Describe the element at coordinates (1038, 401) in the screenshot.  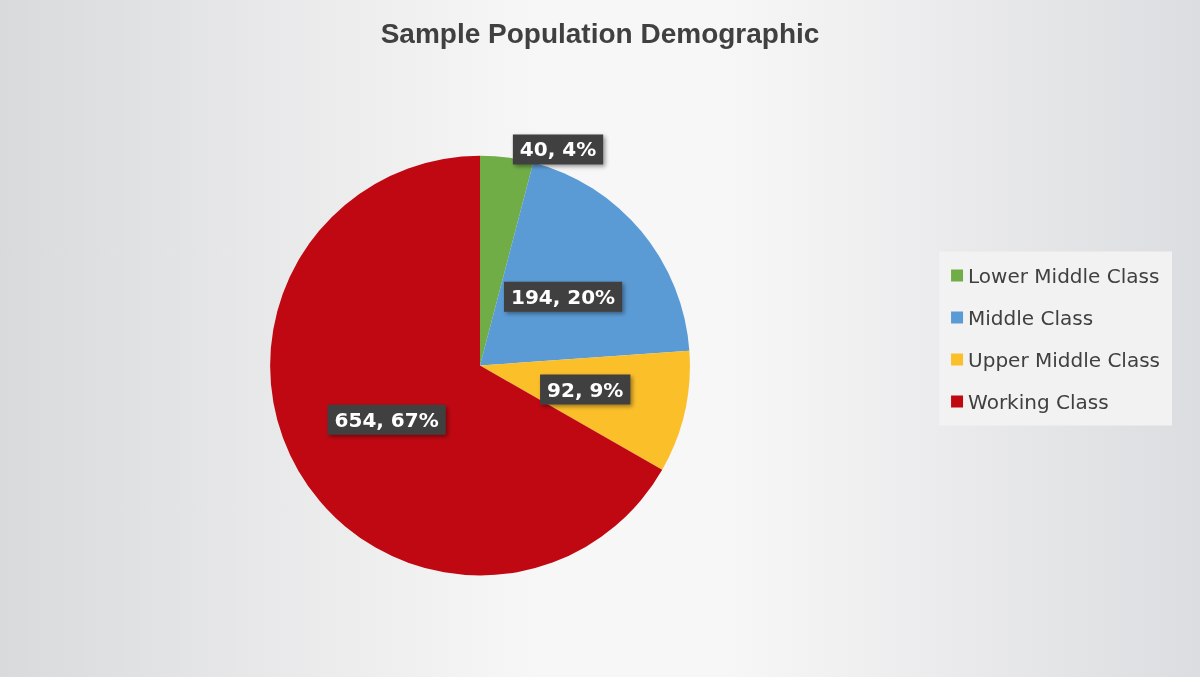
I see `legend-label: Working Class` at that location.